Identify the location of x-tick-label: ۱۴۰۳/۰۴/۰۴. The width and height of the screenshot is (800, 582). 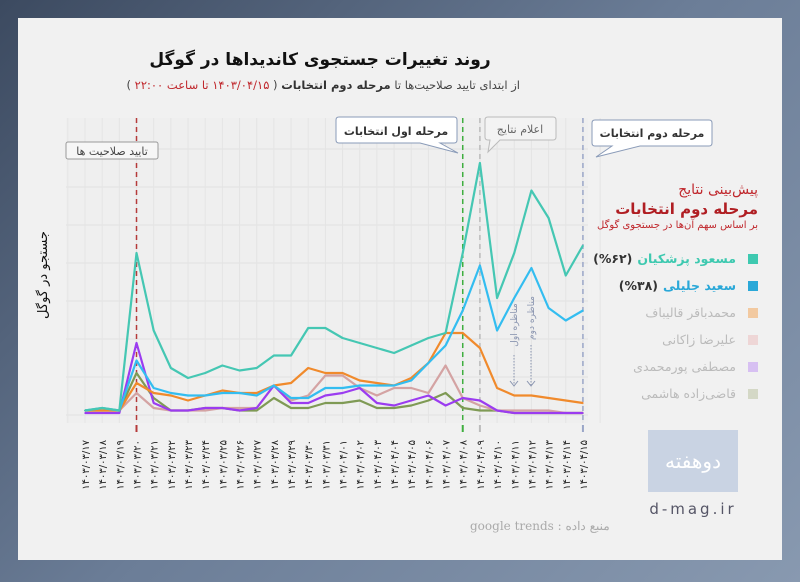
(395, 465).